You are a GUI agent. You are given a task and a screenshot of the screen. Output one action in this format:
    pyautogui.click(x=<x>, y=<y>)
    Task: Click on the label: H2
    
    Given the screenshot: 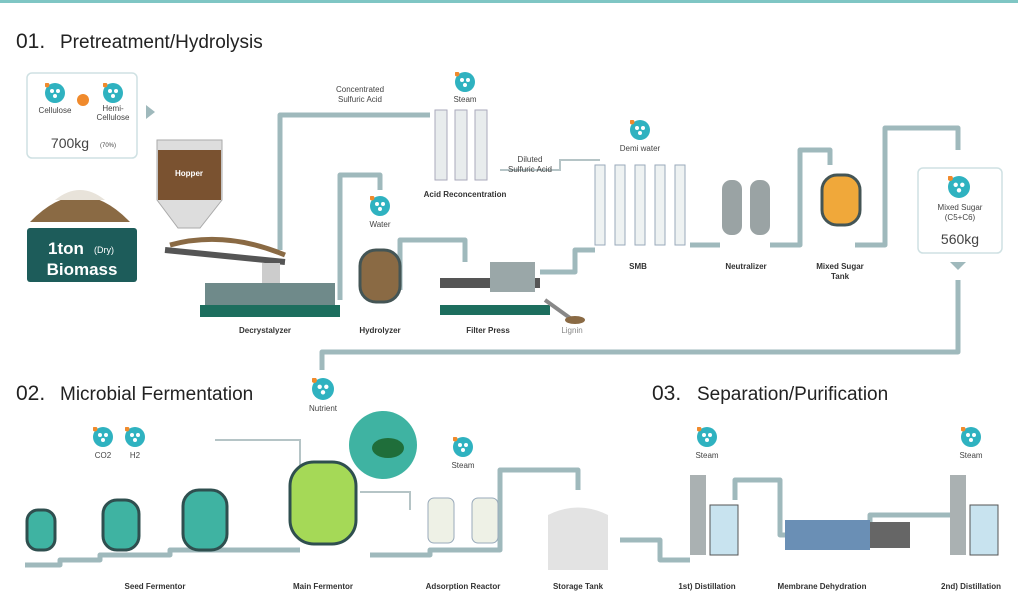 What is the action you would take?
    pyautogui.click(x=135, y=455)
    